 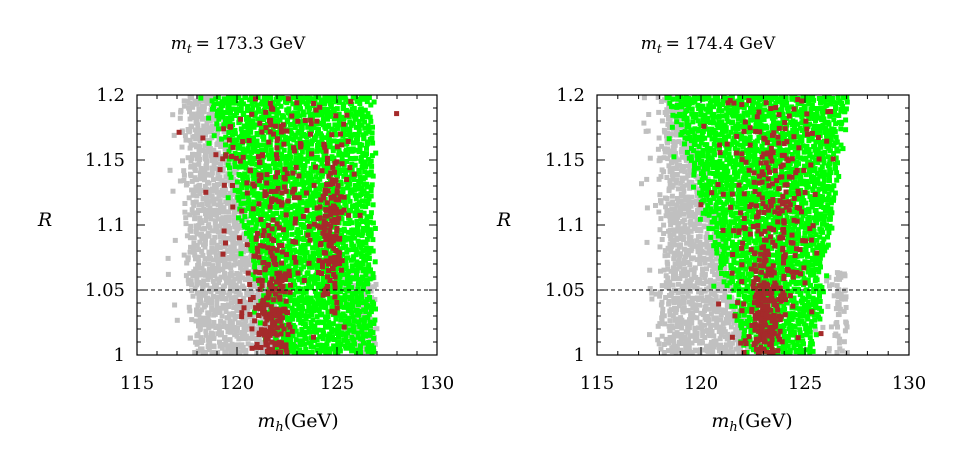 I want to click on series-red, so click(x=288, y=225).